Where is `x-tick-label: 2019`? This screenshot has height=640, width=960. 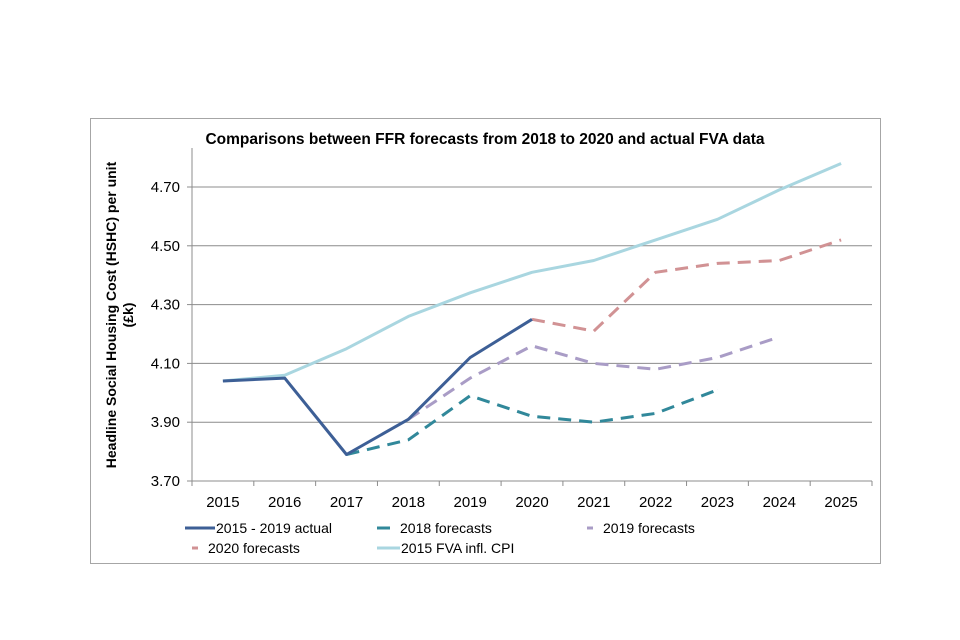
x-tick-label: 2019 is located at coordinates (469, 502).